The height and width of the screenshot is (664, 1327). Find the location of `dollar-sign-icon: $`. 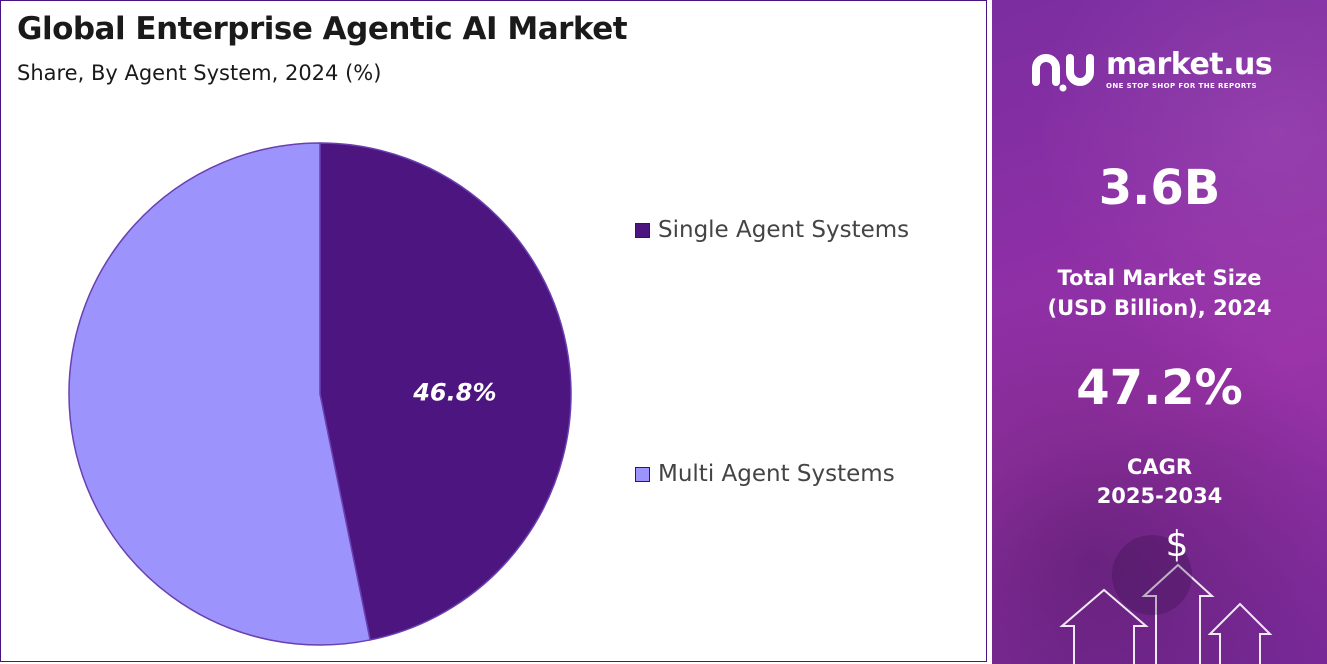

dollar-sign-icon: $ is located at coordinates (1177, 544).